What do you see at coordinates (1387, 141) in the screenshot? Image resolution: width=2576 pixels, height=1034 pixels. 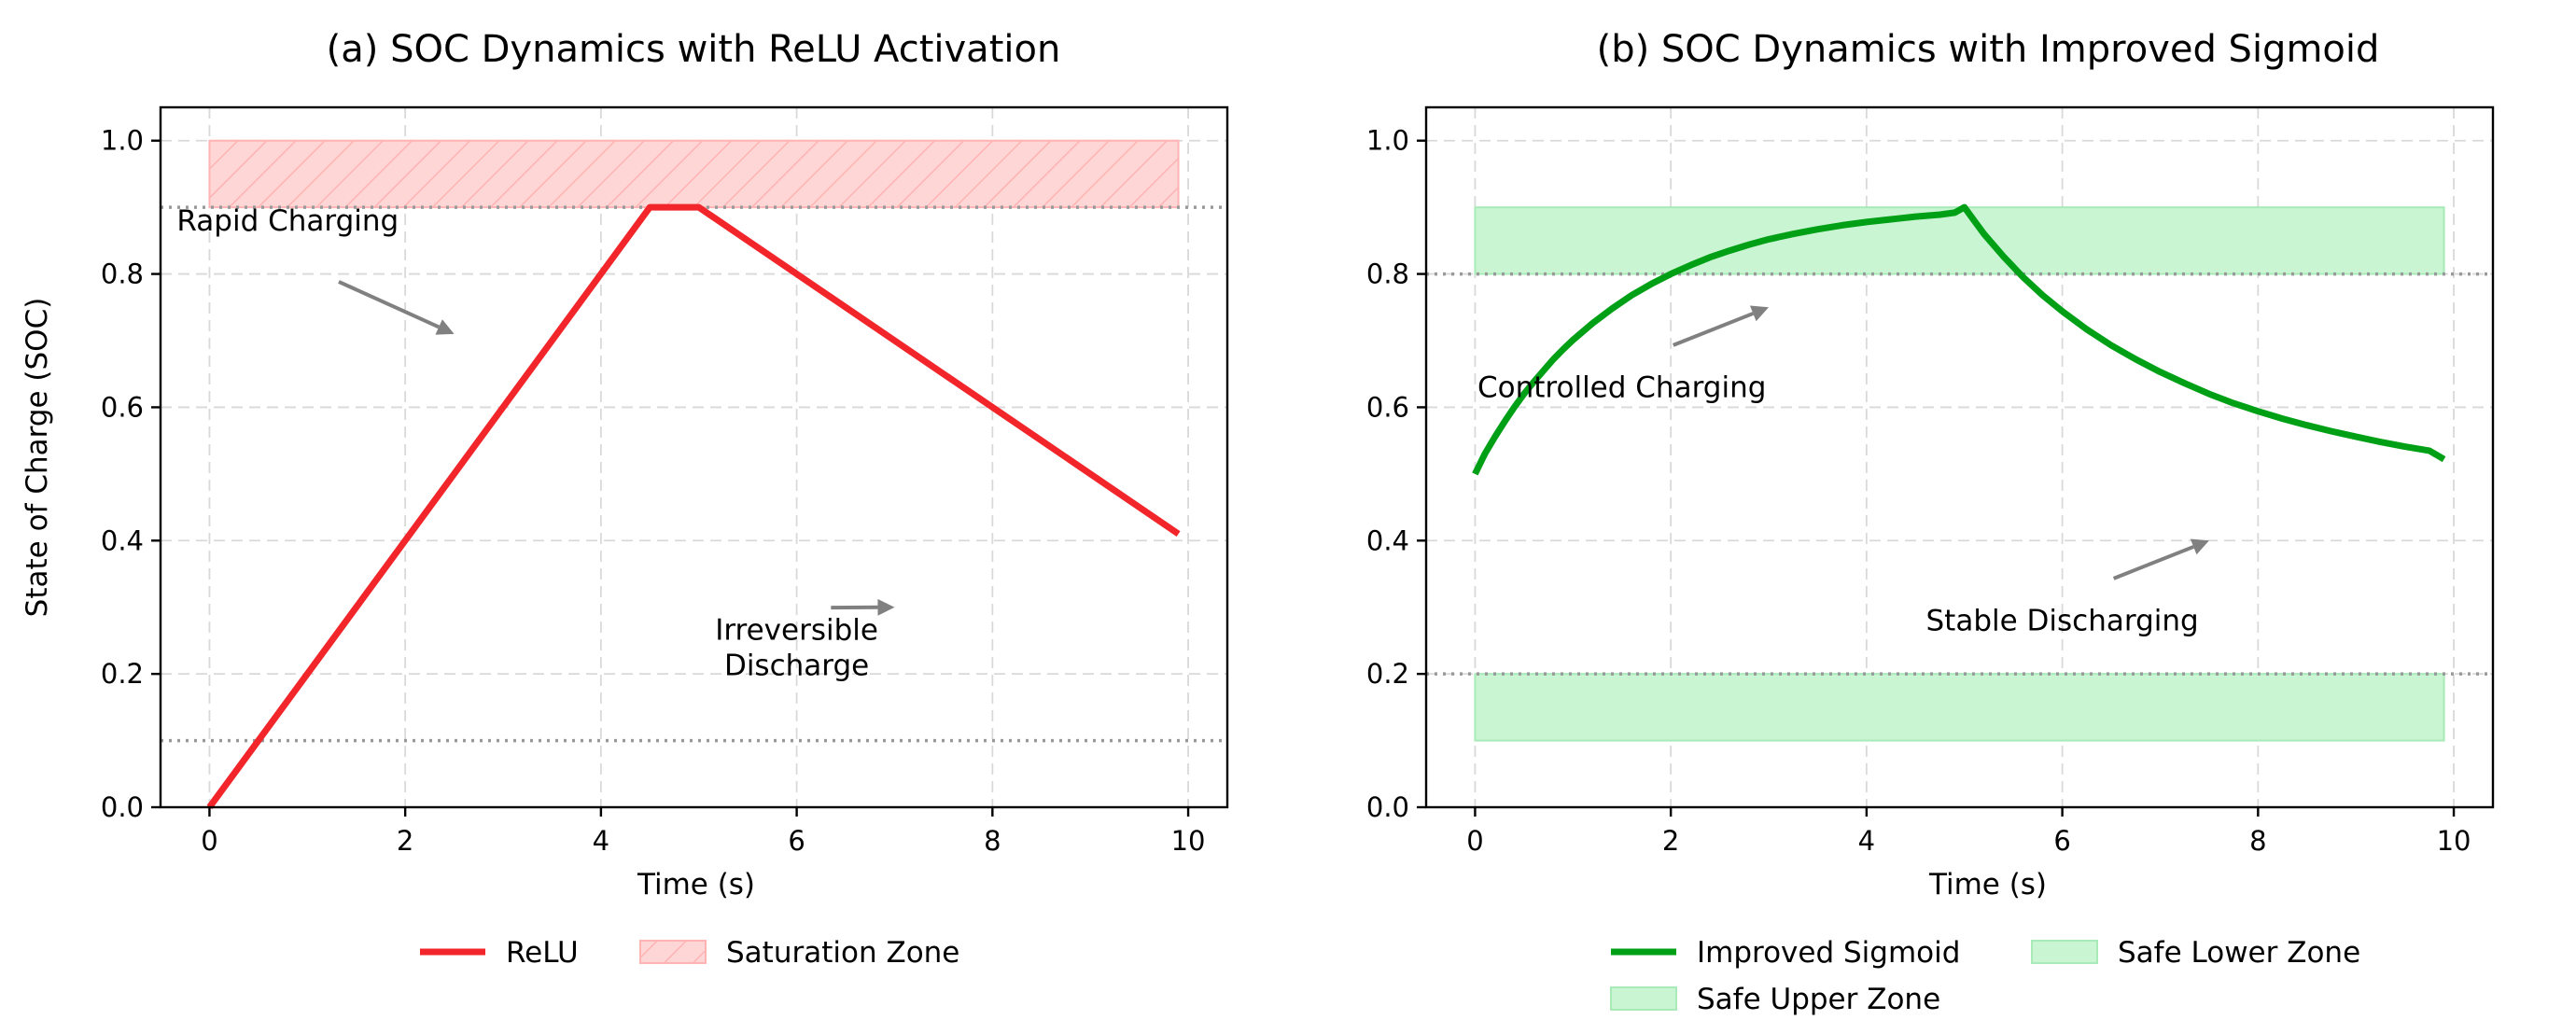 I see `panel-b-y-tick-label: 1.0` at bounding box center [1387, 141].